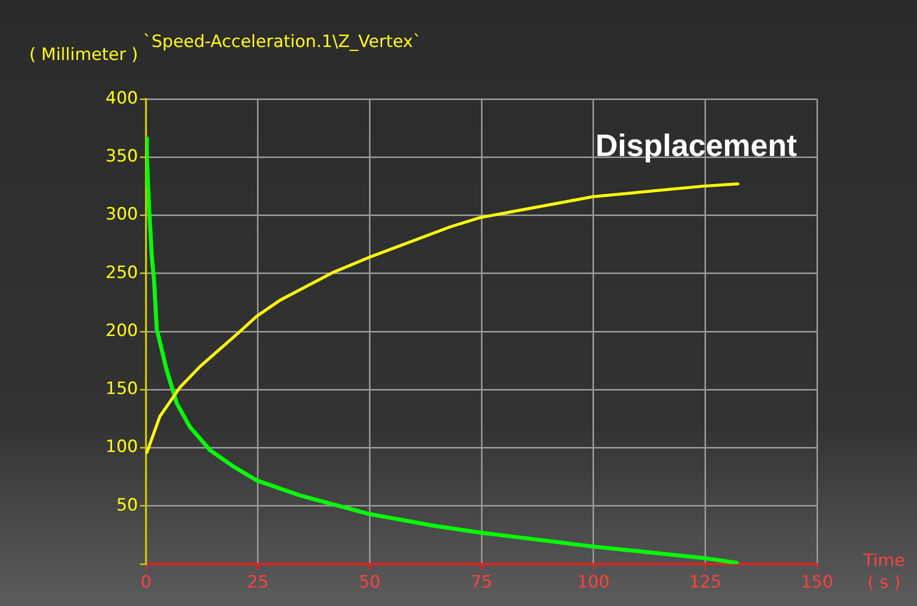 The image size is (917, 606). Describe the element at coordinates (122, 214) in the screenshot. I see `y-tick-label: 300` at that location.